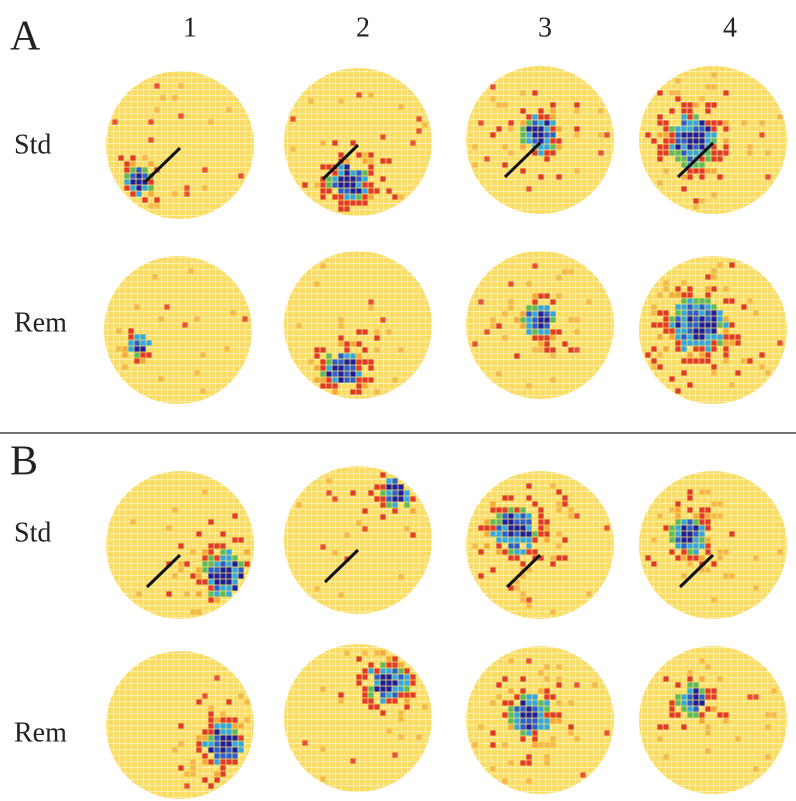 The width and height of the screenshot is (796, 801). What do you see at coordinates (358, 540) in the screenshot?
I see `arena` at bounding box center [358, 540].